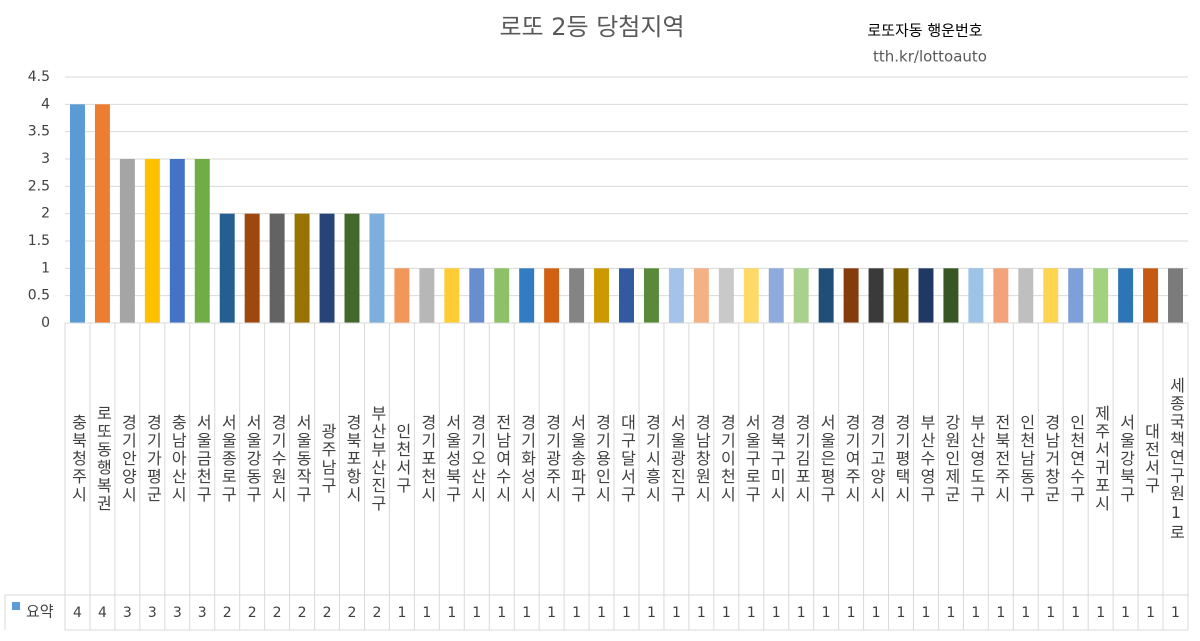  I want to click on x-tick-label-cell: 서울강북구, so click(1125, 459).